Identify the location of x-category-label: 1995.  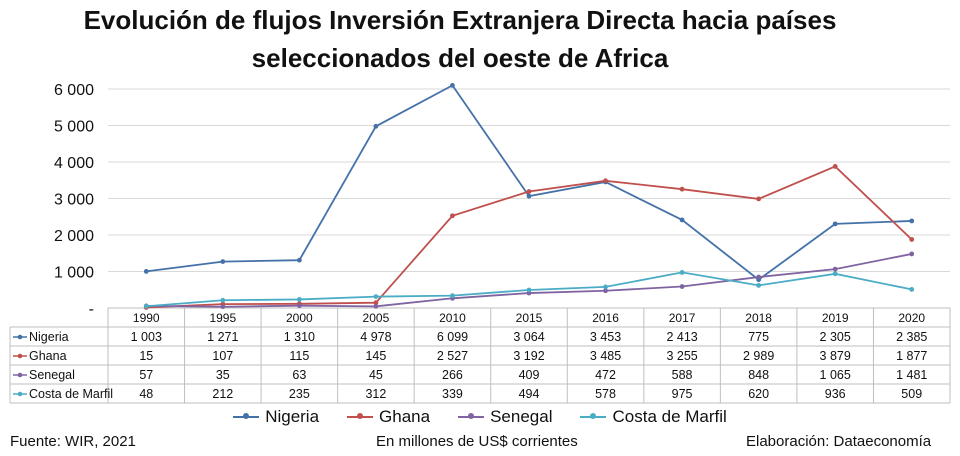
(222, 318).